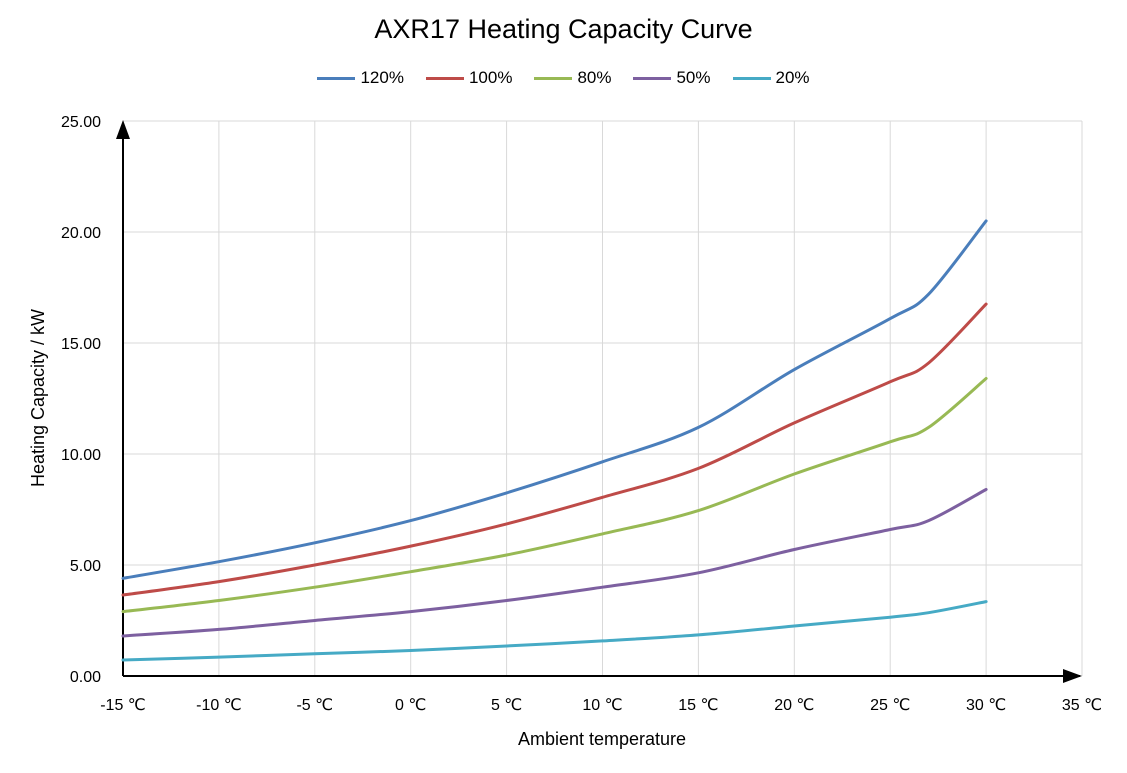 The width and height of the screenshot is (1127, 773). I want to click on y-tick-label: 10.00, so click(81, 455).